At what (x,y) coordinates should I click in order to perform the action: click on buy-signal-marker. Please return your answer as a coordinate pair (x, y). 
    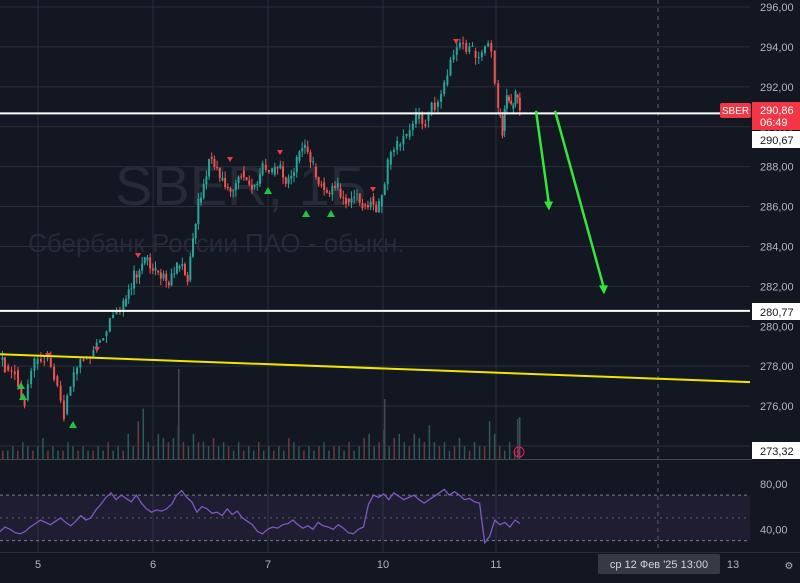
    Looking at the image, I should click on (21, 385).